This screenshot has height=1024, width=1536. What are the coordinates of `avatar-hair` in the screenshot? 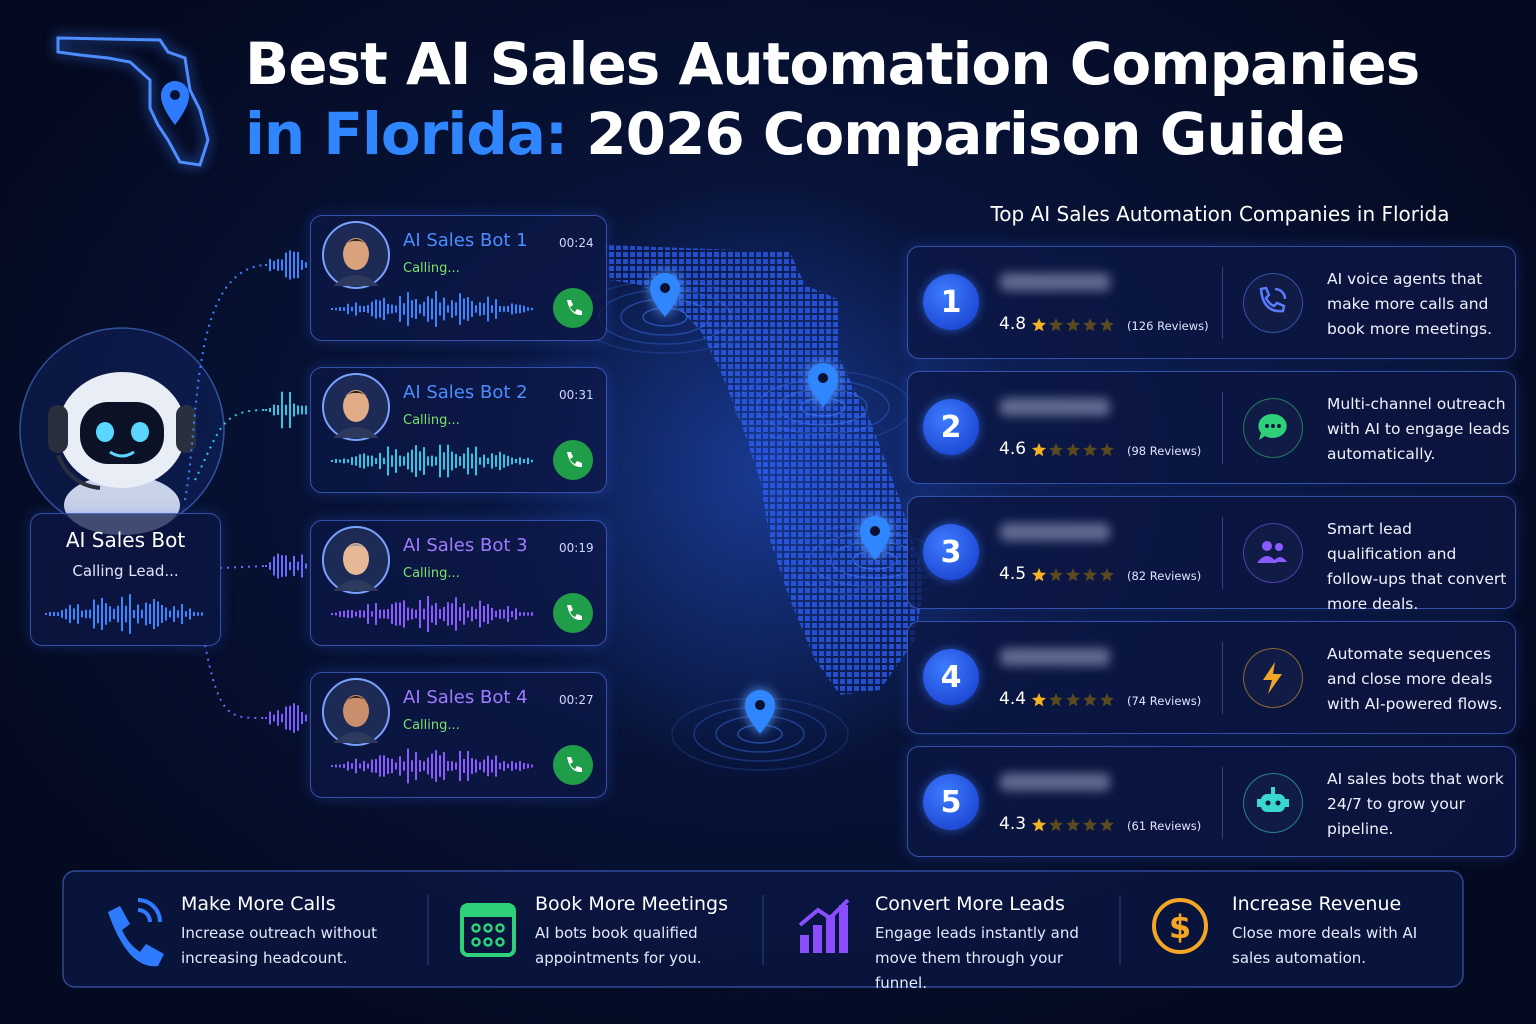 It's located at (356, 549).